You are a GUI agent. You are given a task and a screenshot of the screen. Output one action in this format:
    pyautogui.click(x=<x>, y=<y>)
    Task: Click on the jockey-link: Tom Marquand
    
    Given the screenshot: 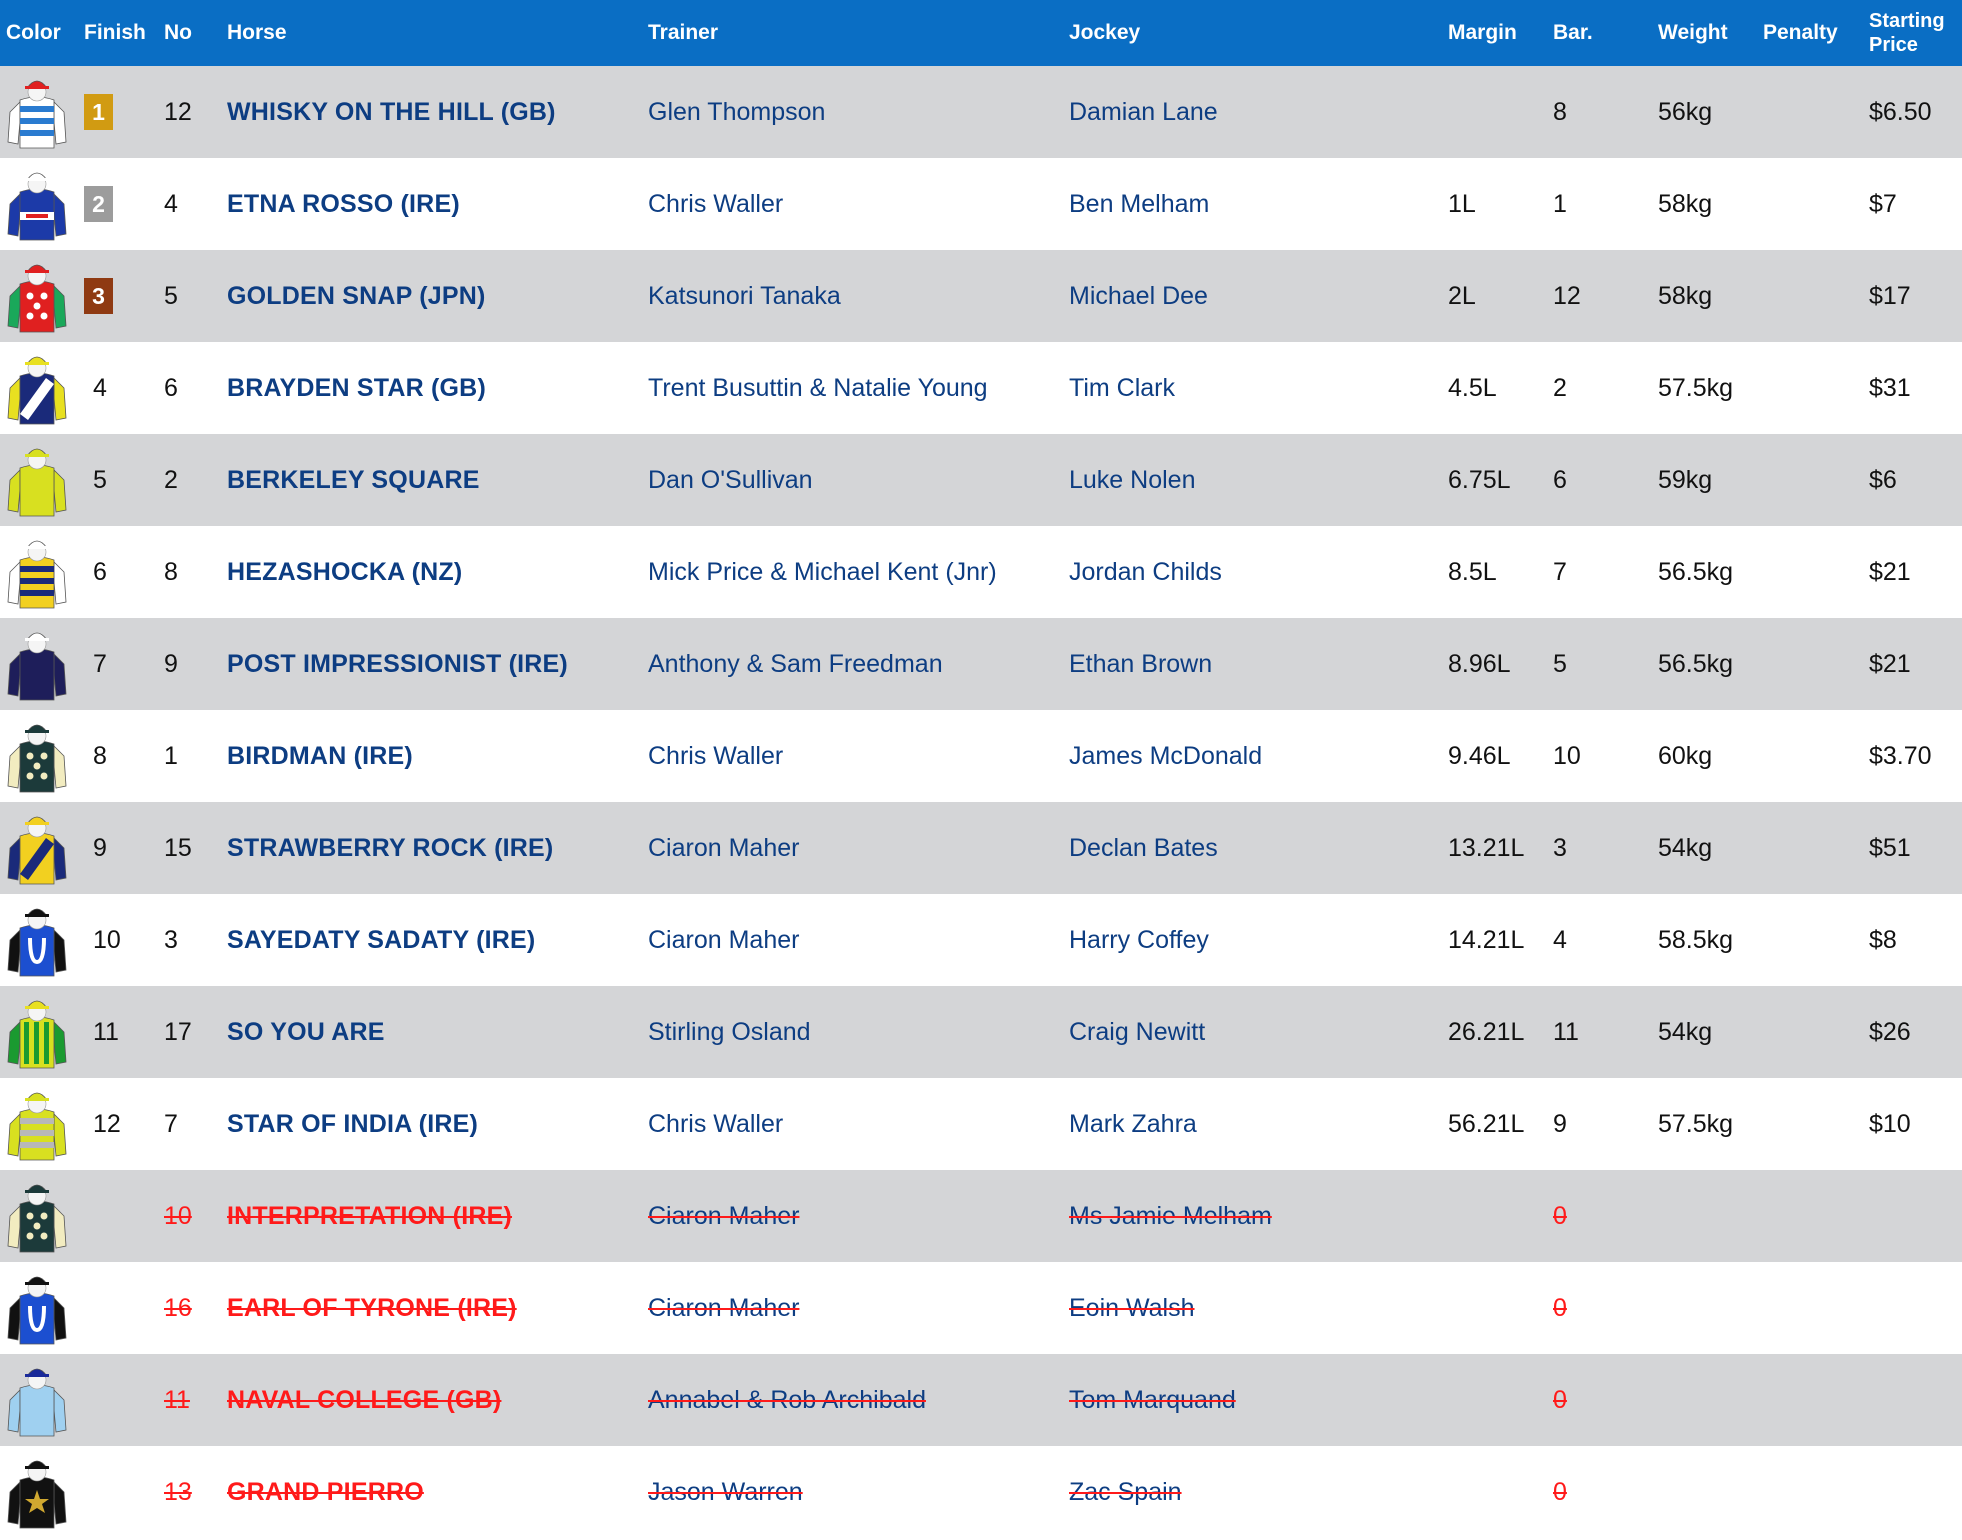 What is the action you would take?
    pyautogui.click(x=1152, y=1400)
    